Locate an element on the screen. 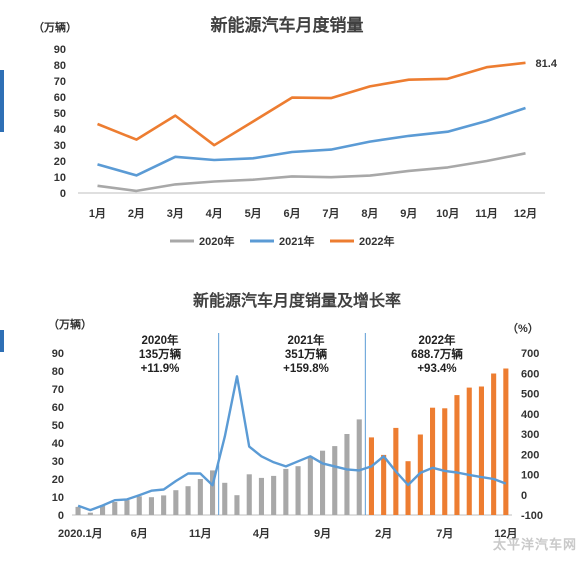 The height and width of the screenshot is (561, 585). chart1-x-tick-label: 1月 is located at coordinates (97, 213).